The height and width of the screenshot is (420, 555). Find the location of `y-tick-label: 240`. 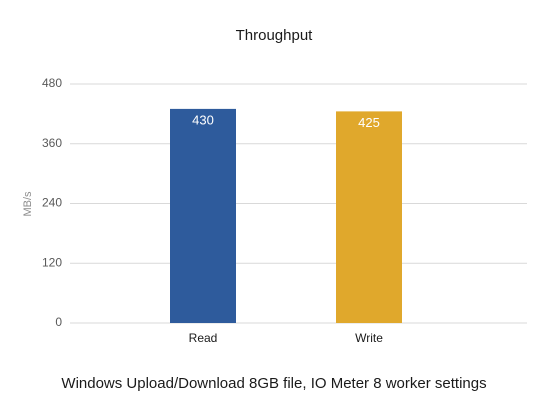

y-tick-label: 240 is located at coordinates (52, 203).